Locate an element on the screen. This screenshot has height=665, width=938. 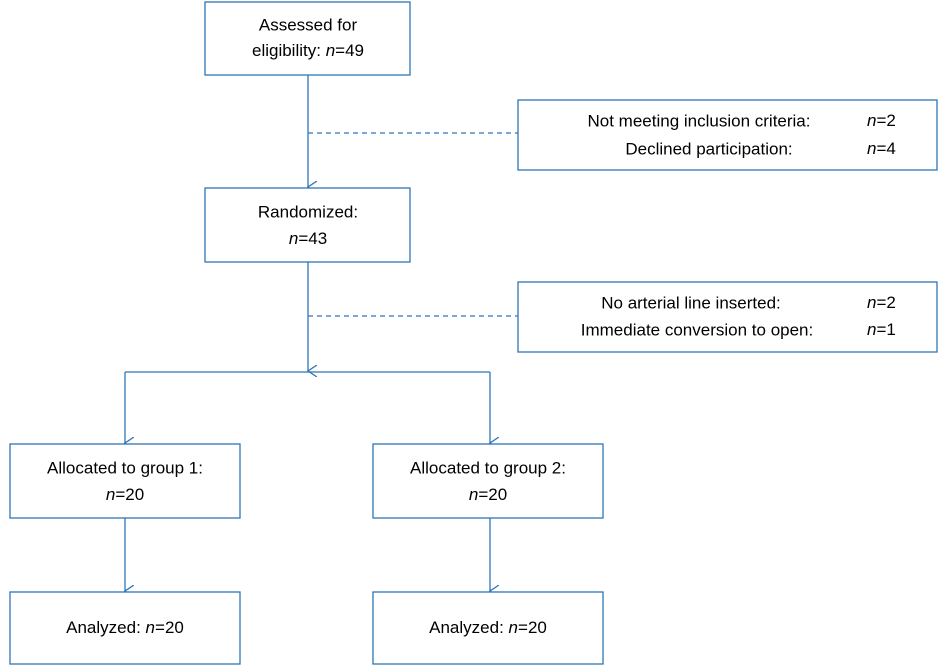
allocation-label: Allocated to group 1: is located at coordinates (125, 467).